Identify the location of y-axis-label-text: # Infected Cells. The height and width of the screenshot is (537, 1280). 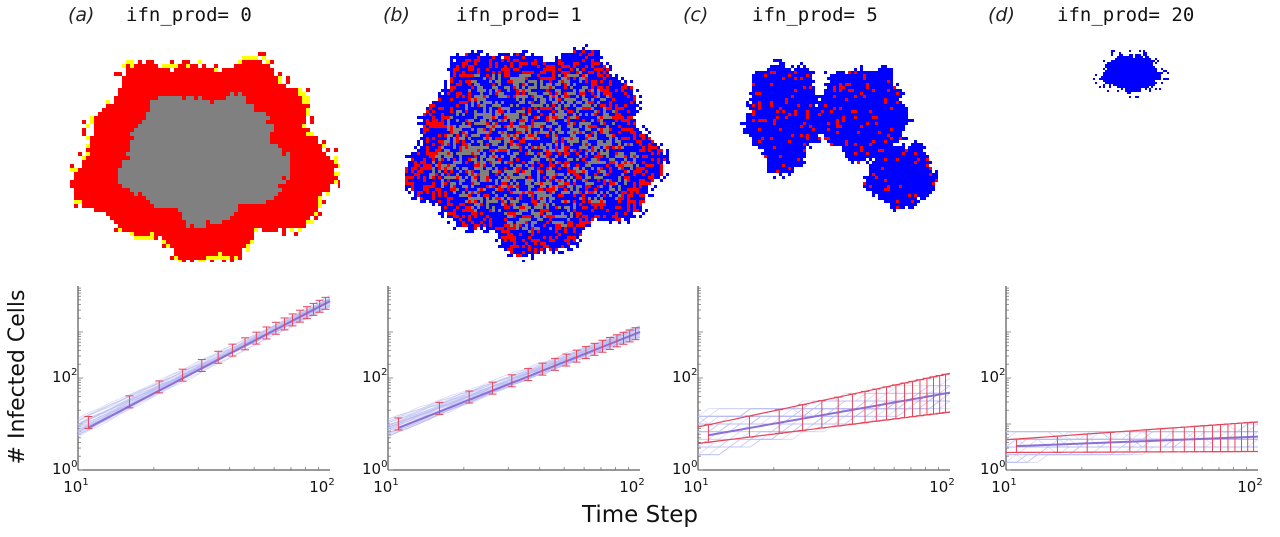
(17, 377).